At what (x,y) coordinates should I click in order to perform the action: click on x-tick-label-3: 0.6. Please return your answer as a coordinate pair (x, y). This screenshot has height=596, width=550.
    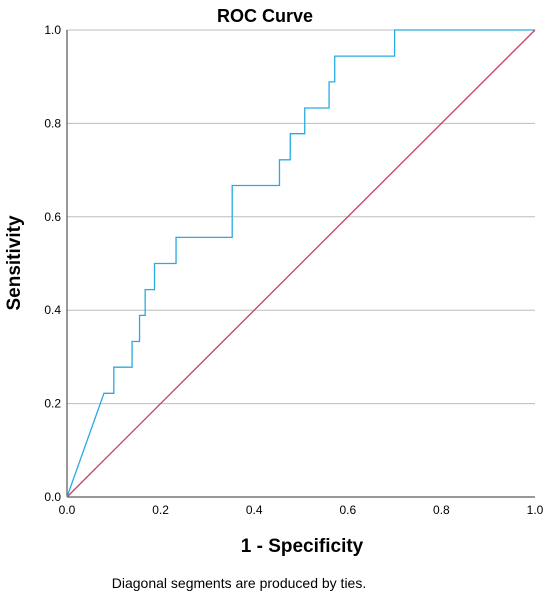
    Looking at the image, I should click on (347, 510).